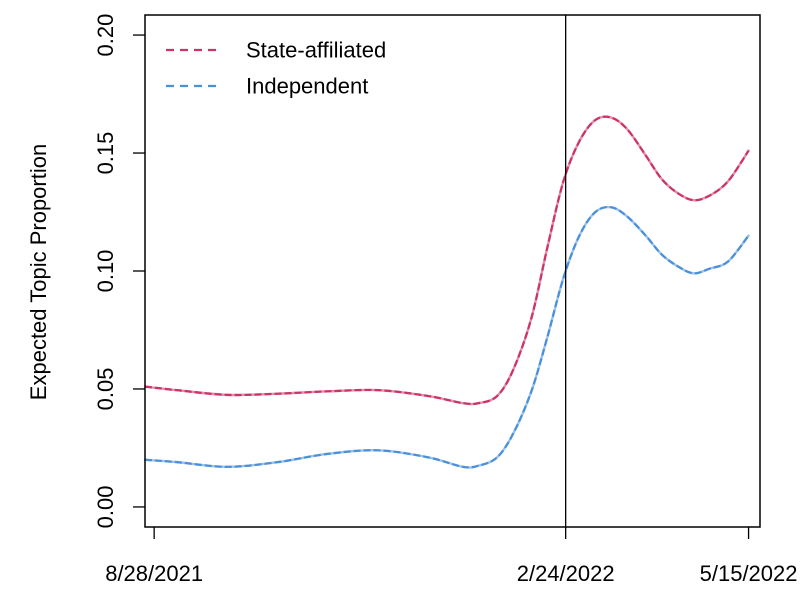  Describe the element at coordinates (105, 507) in the screenshot. I see `y-tick-label: 0.00` at that location.